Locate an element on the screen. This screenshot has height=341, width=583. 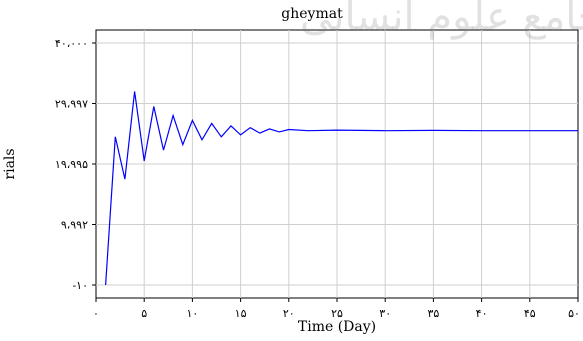
x-tick-label: ۱۵ is located at coordinates (241, 313).